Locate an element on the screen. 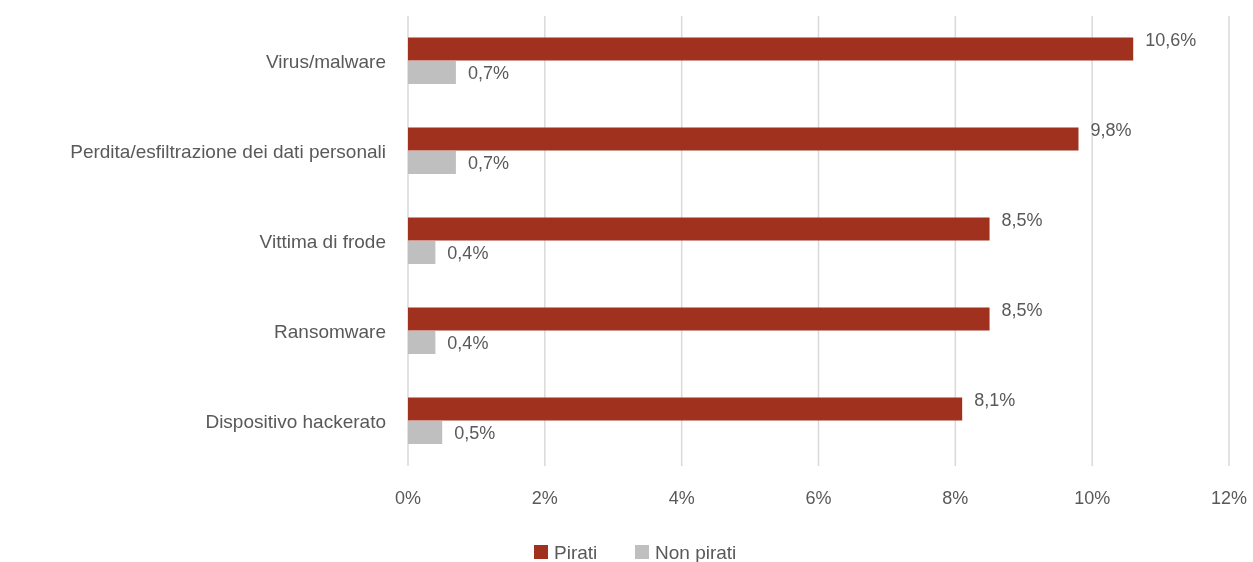 The width and height of the screenshot is (1253, 562). data-label: 9,8% is located at coordinates (1111, 129).